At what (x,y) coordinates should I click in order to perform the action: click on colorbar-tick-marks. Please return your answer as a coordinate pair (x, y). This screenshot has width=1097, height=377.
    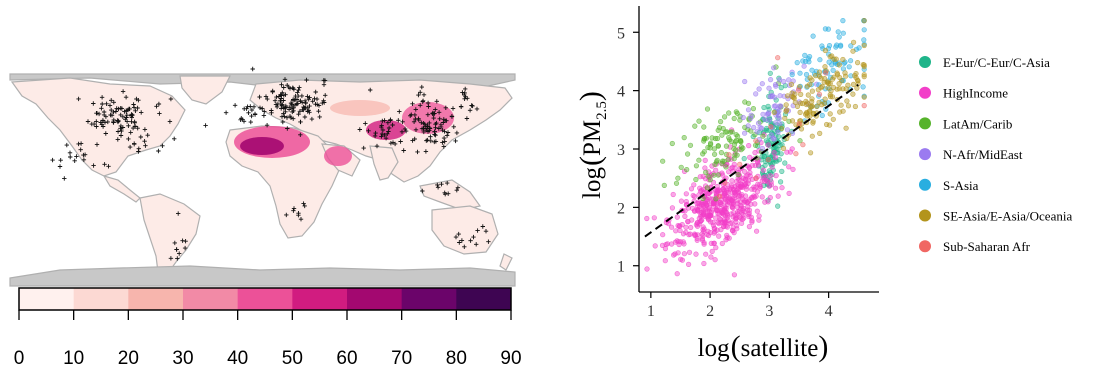
    Looking at the image, I should click on (265, 315).